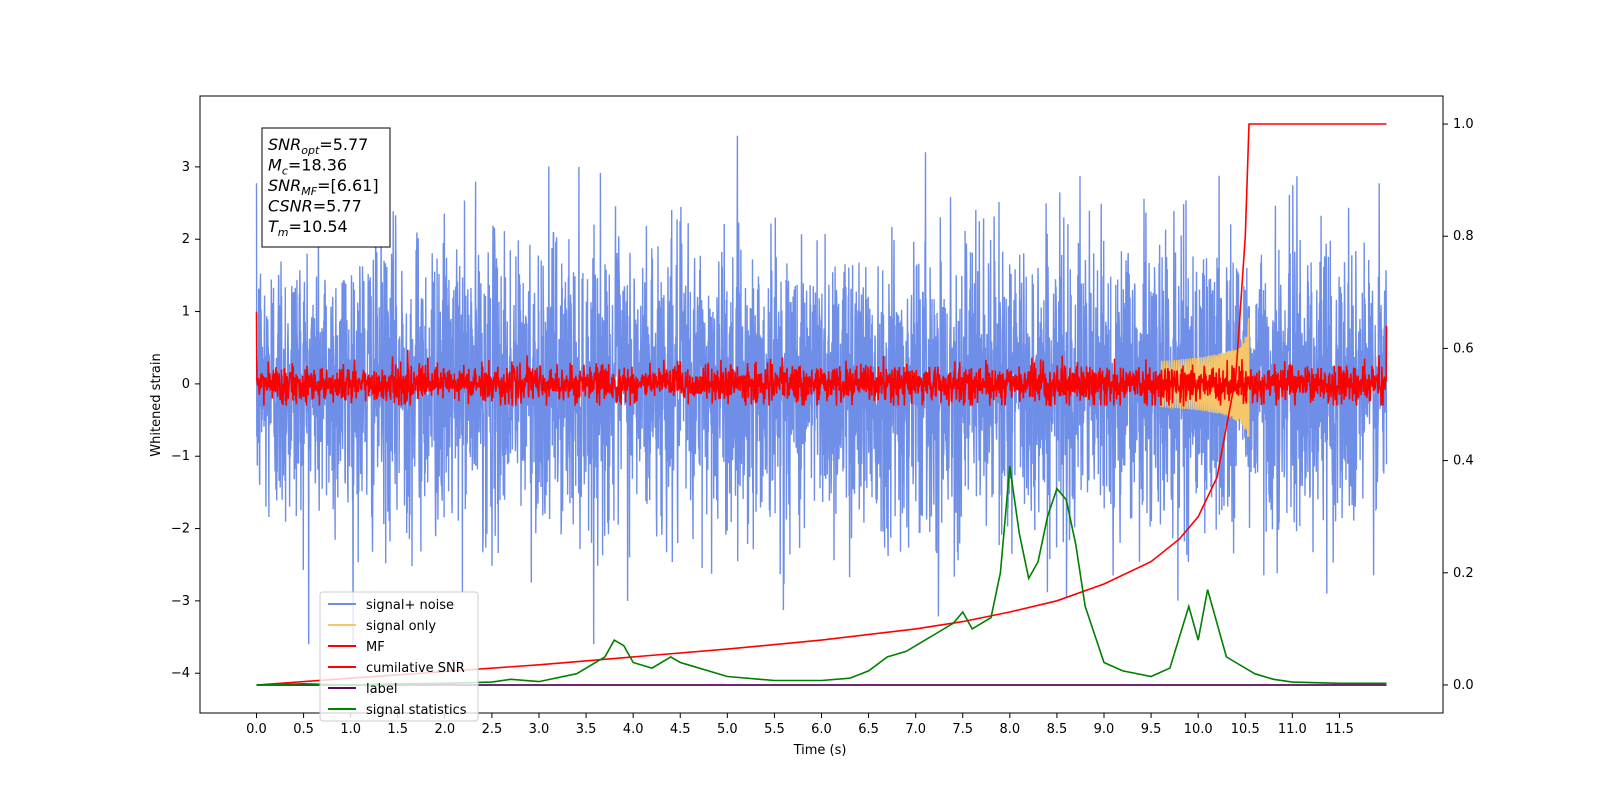  Describe the element at coordinates (539, 729) in the screenshot. I see `x-tick-label: 3.0` at that location.